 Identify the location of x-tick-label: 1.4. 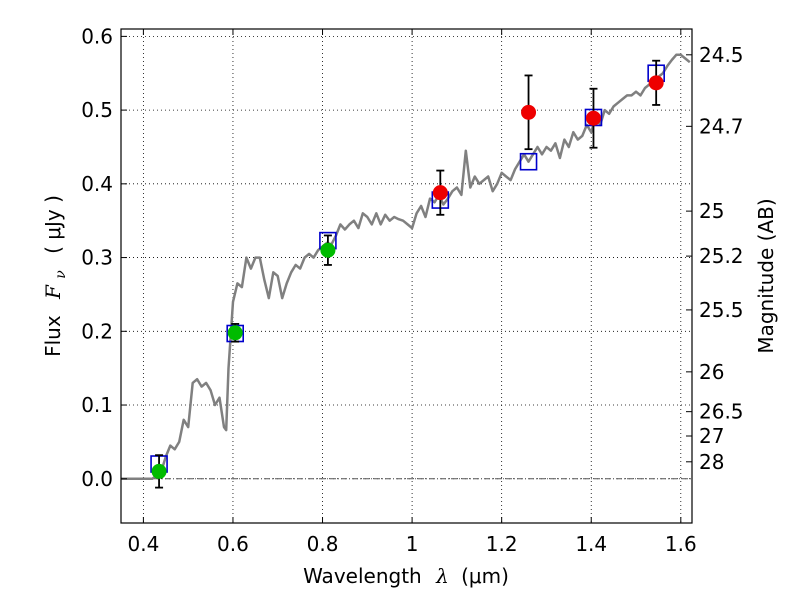
(591, 544).